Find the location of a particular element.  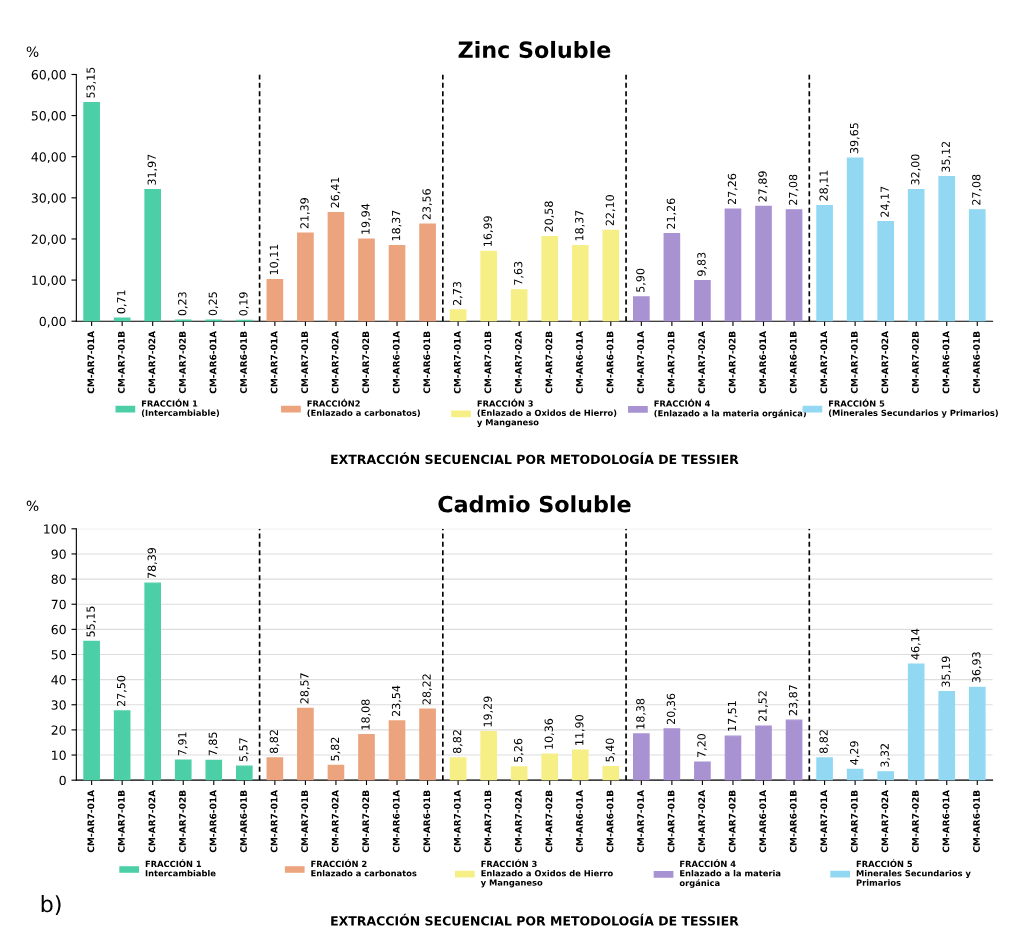

data-label: 28,57 is located at coordinates (305, 688).